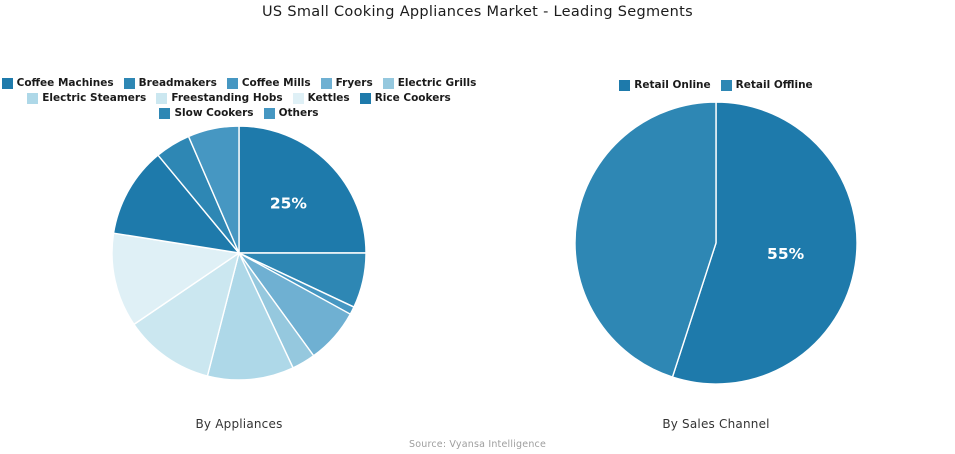 This screenshot has width=955, height=454. Describe the element at coordinates (764, 243) in the screenshot. I see `pie-slice-retail-online` at that location.